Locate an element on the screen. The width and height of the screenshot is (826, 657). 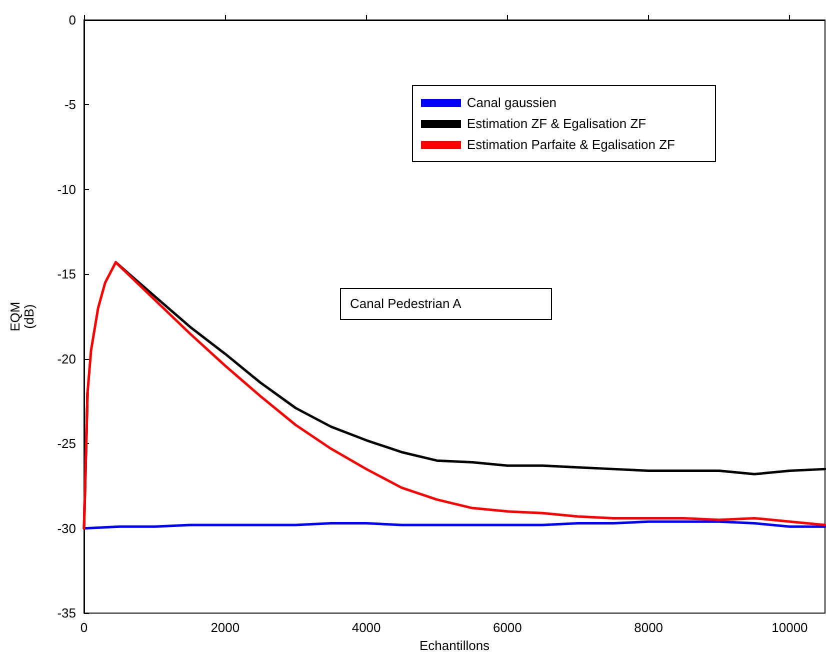
y-tick-label: 0 is located at coordinates (72, 20).